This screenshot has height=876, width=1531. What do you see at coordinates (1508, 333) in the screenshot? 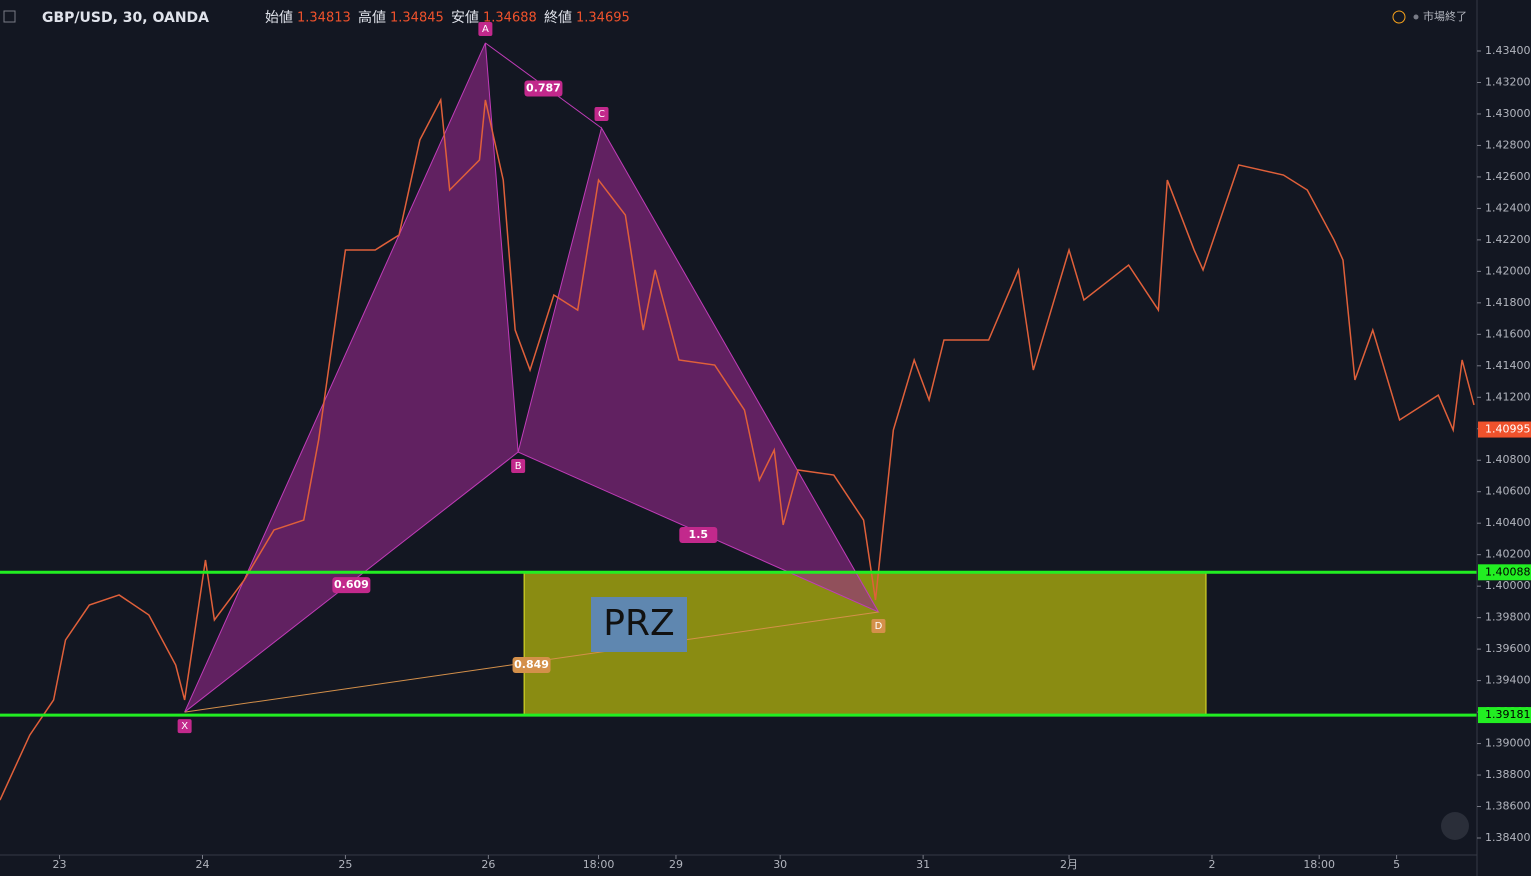
I see `y-tick-label: 1.41600` at bounding box center [1508, 333].